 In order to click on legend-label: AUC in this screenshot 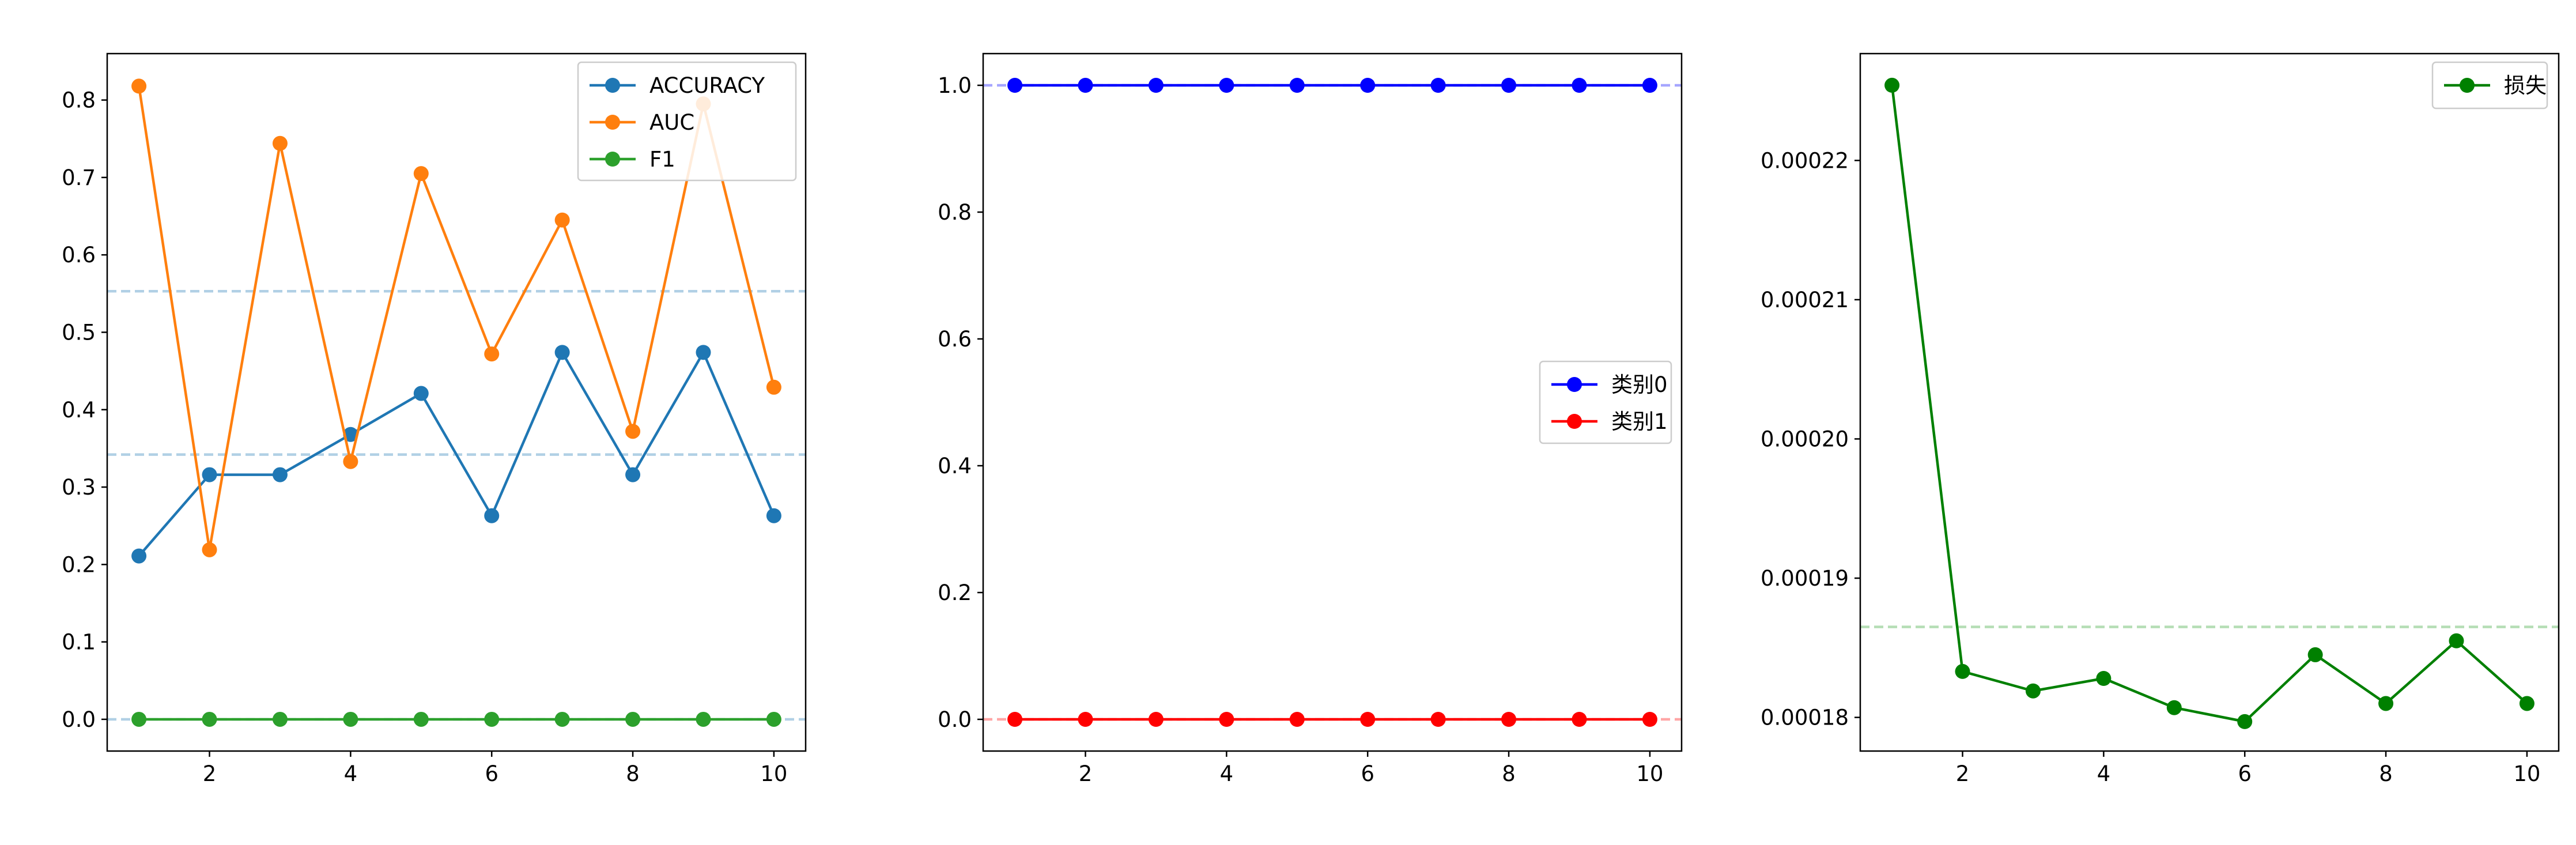, I will do `click(671, 122)`.